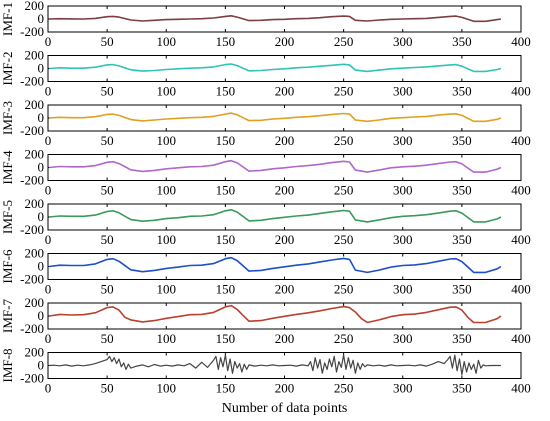  What do you see at coordinates (521, 338) in the screenshot?
I see `panel-7-x-tick-label: 400` at bounding box center [521, 338].